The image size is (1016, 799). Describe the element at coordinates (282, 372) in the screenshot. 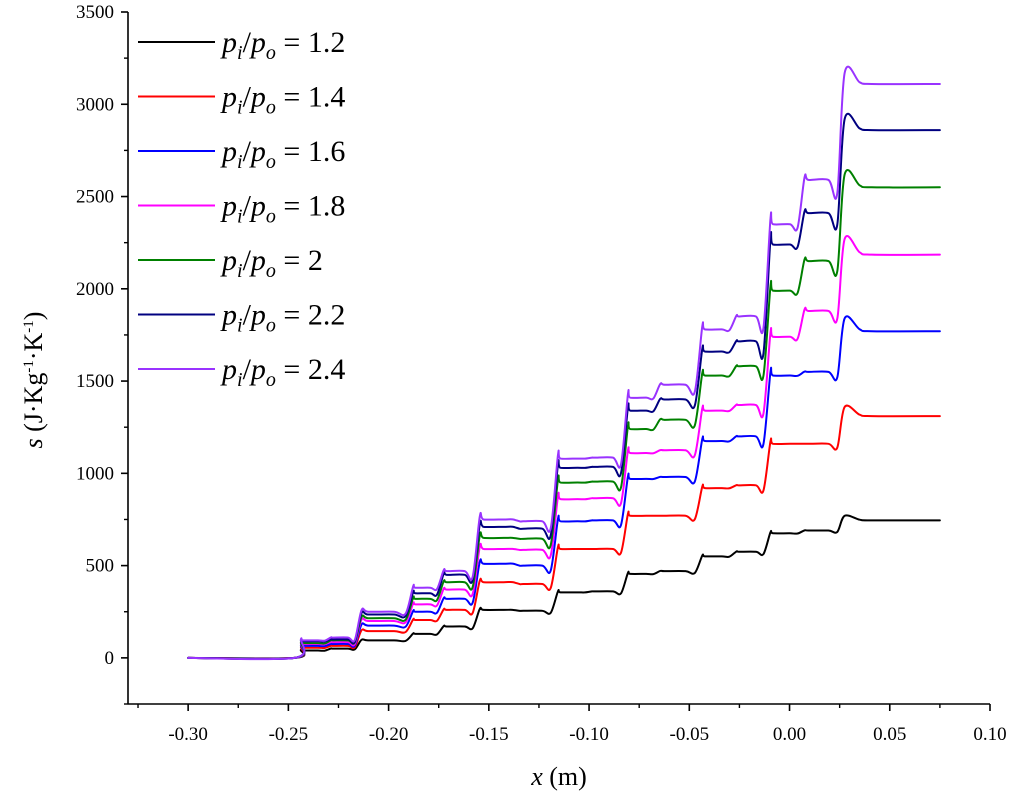

I see `legend-entry-label: pi/po = 2.4` at that location.